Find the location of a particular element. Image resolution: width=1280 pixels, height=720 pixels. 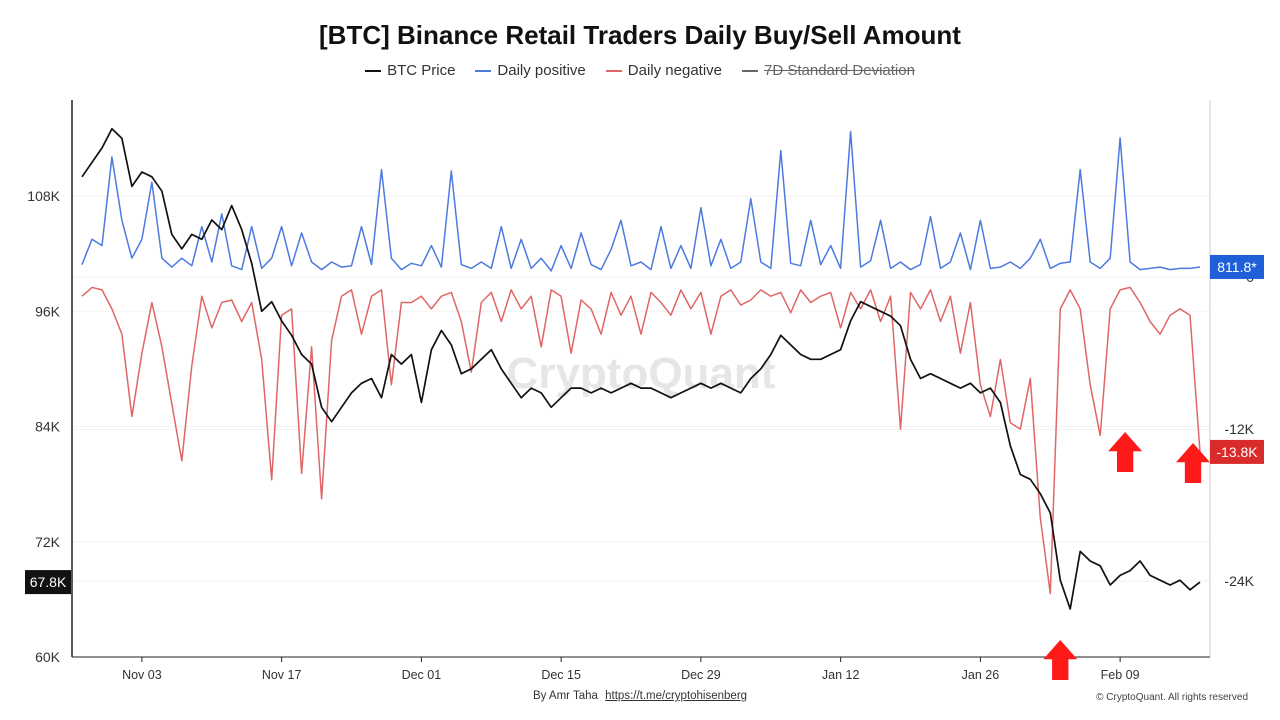

legend-label: BTC Price is located at coordinates (421, 70).